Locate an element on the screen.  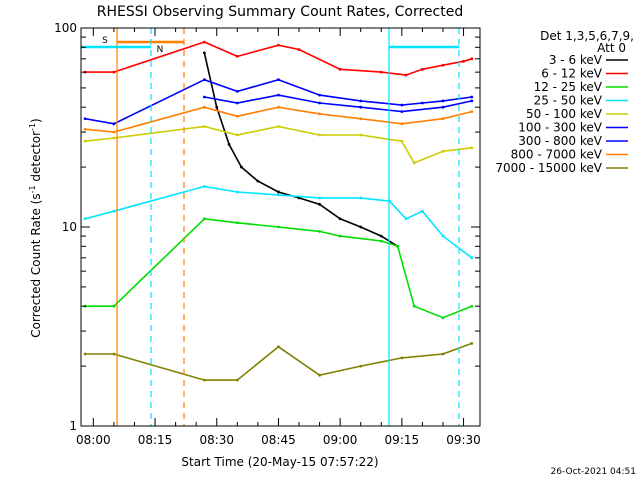
legend-label-1: 6 - 12 keV is located at coordinates (572, 74).